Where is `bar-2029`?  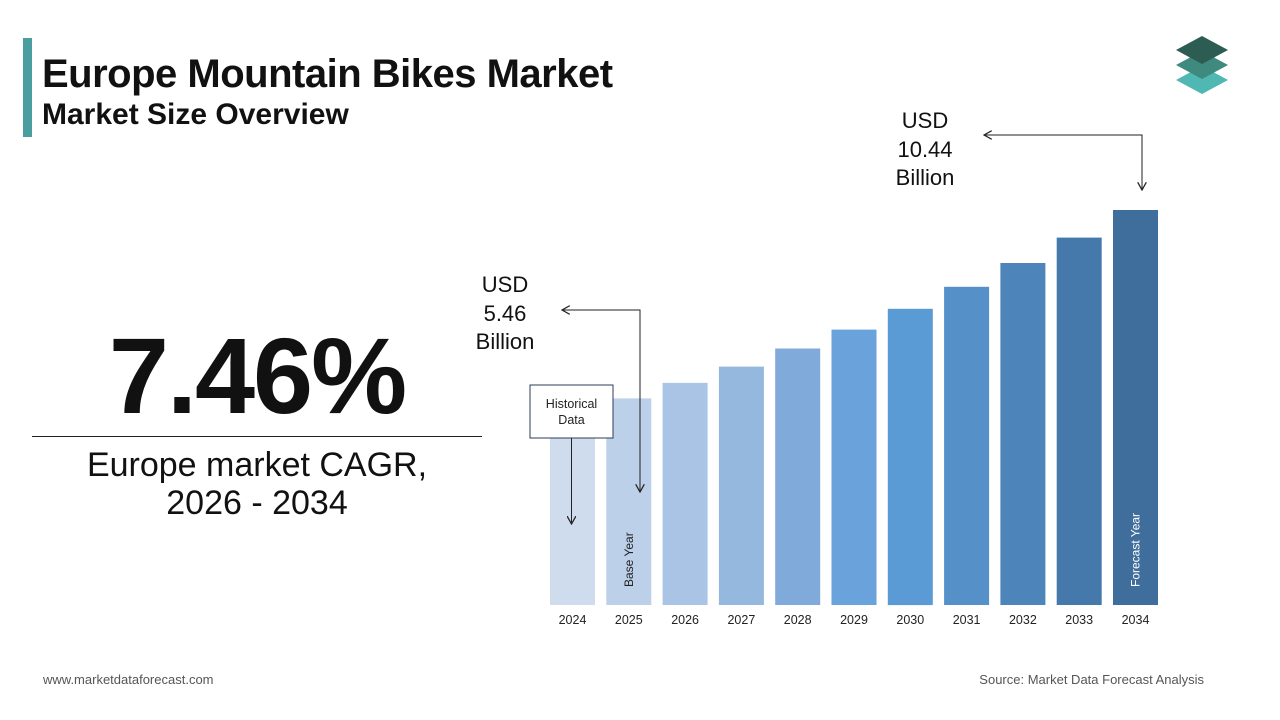 bar-2029 is located at coordinates (854, 467).